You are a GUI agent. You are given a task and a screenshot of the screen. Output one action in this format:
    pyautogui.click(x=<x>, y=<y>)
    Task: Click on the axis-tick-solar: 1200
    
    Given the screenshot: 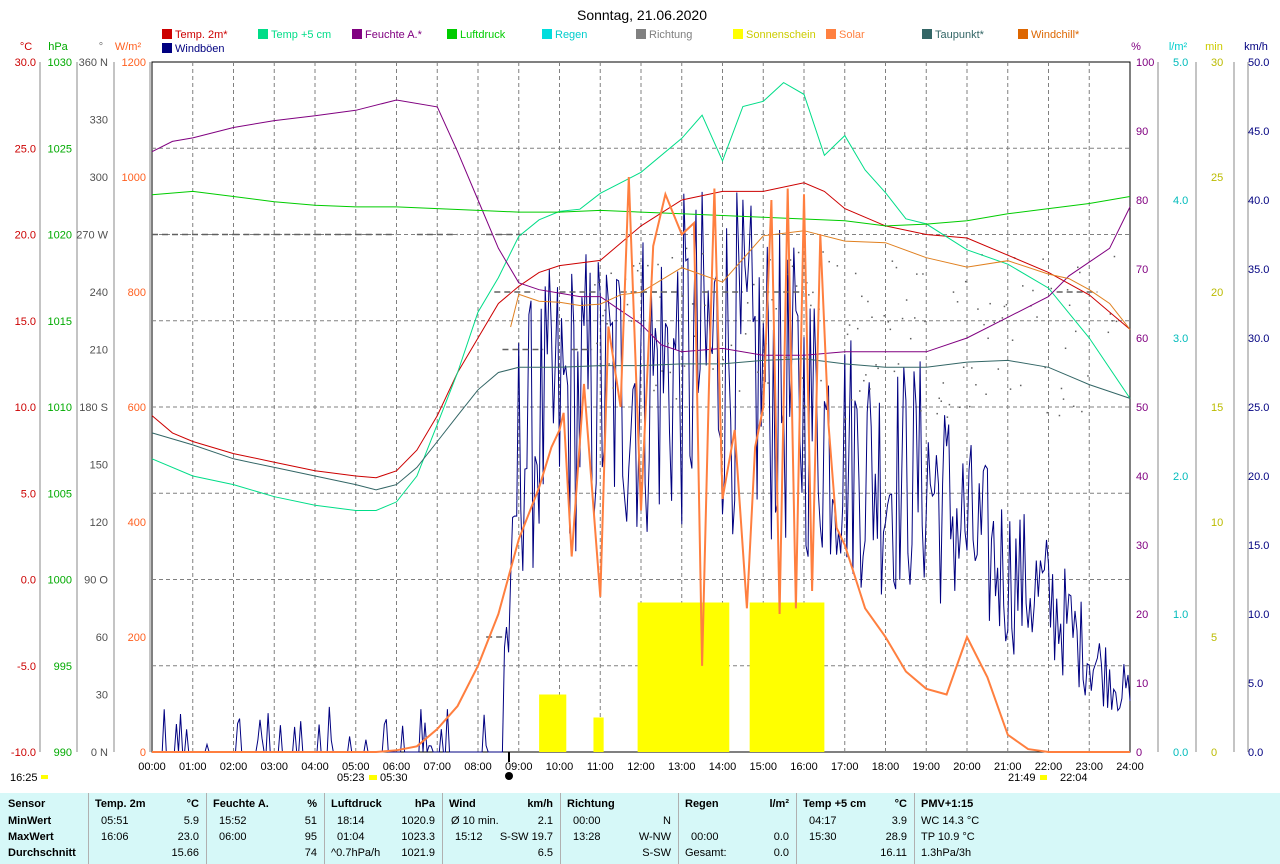 What is the action you would take?
    pyautogui.click(x=134, y=63)
    